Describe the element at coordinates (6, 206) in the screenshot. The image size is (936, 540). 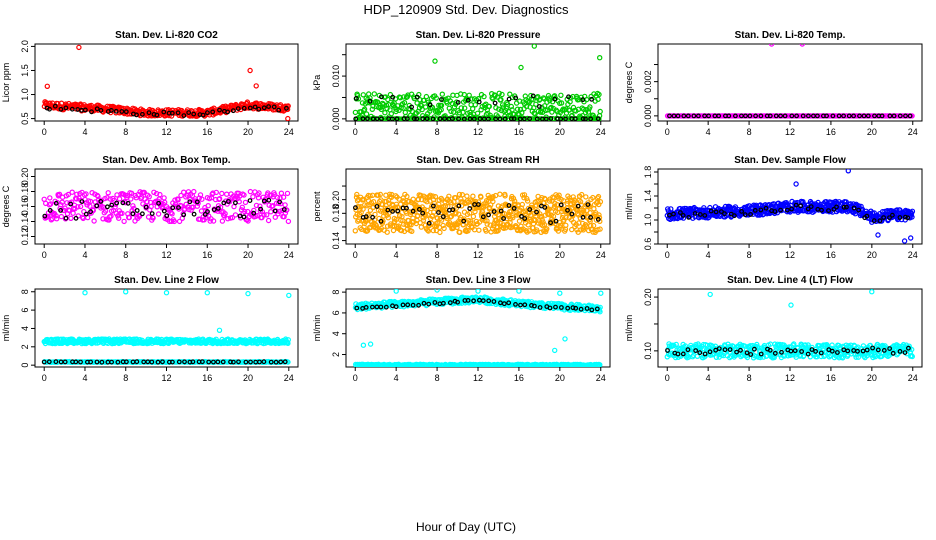
I see `y-axis-label: degrees C` at that location.